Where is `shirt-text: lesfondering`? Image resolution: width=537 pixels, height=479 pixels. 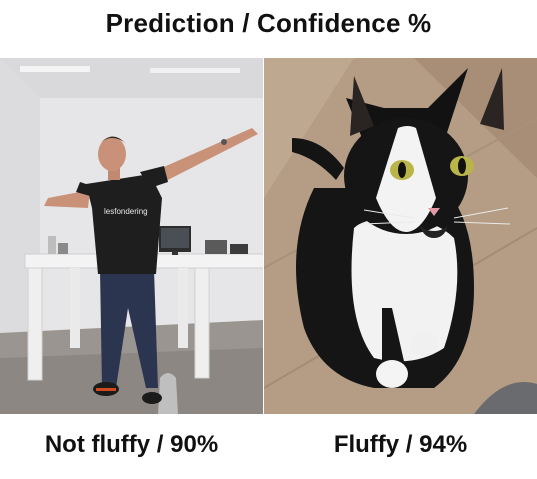
shirt-text: lesfondering is located at coordinates (126, 211).